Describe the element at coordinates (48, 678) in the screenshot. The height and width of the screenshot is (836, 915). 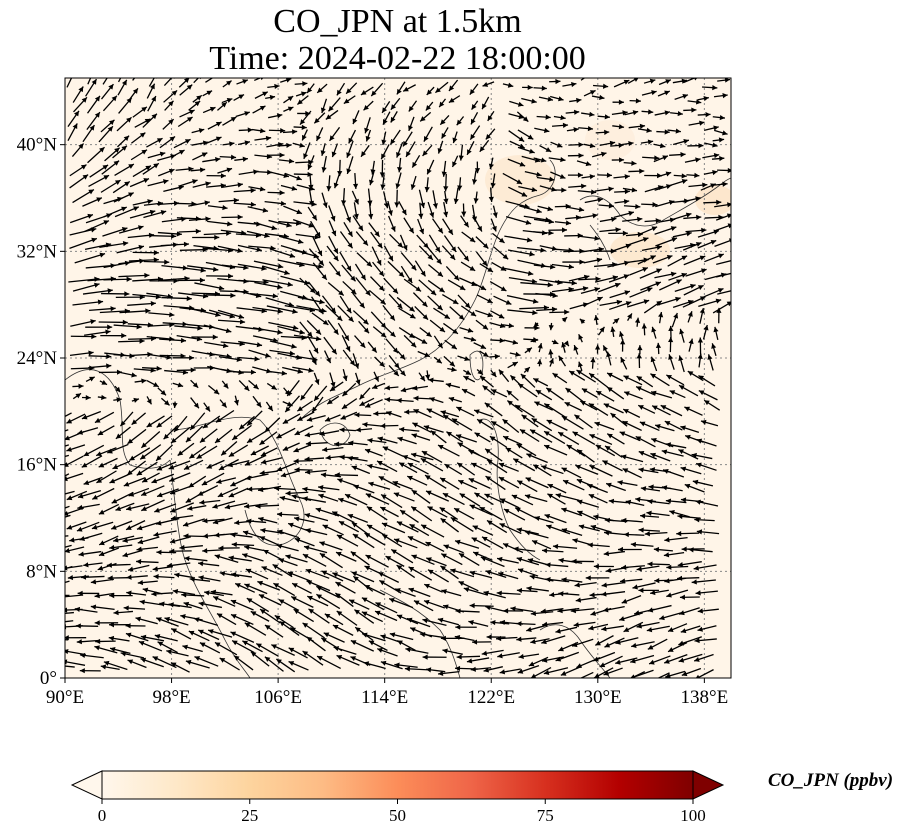
I see `y-tick-label: 0°` at that location.